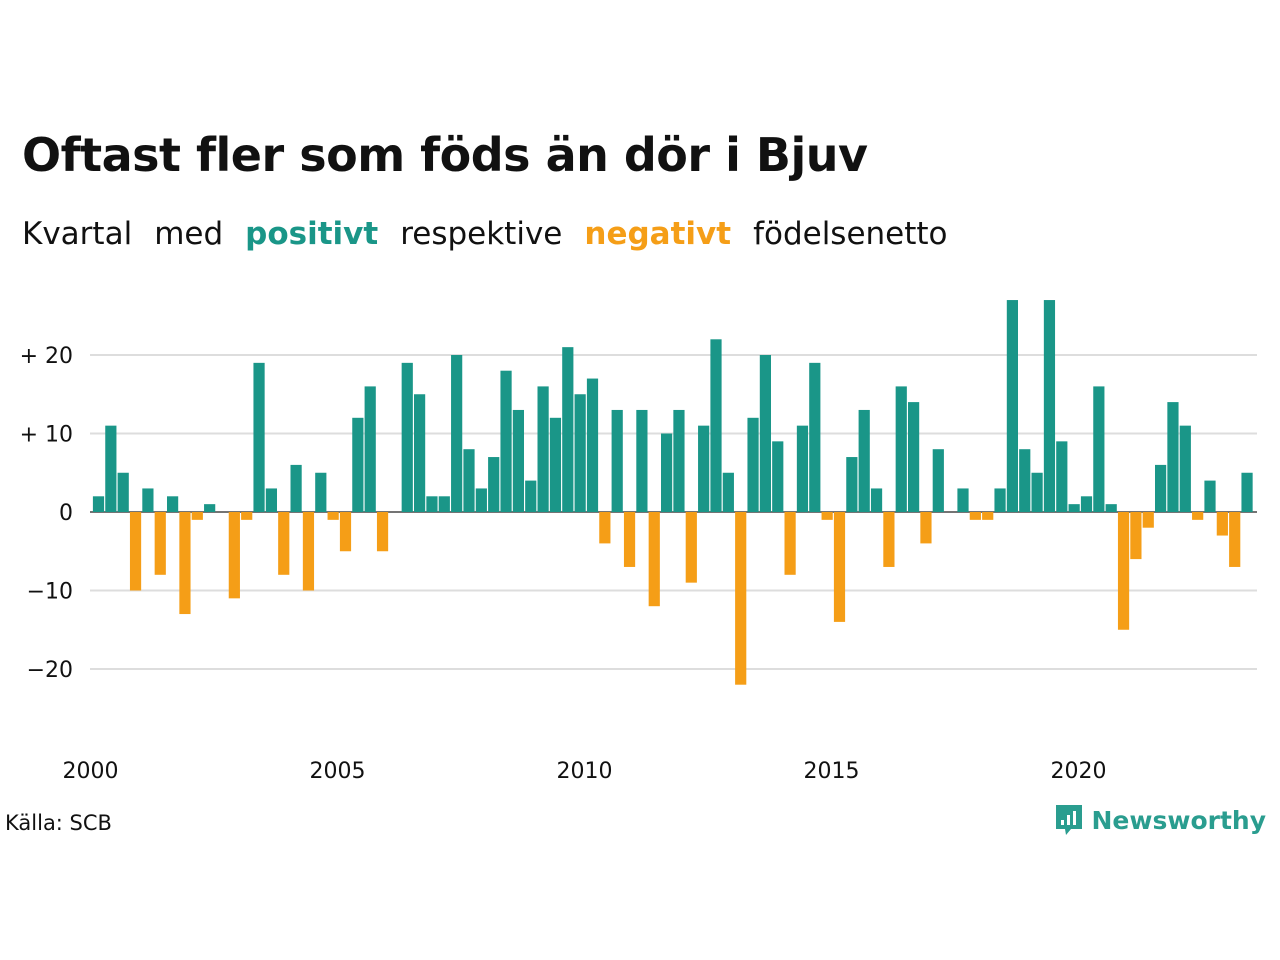 Image resolution: width=1280 pixels, height=960 pixels. What do you see at coordinates (338, 771) in the screenshot?
I see `x-tick-label: 2005` at bounding box center [338, 771].